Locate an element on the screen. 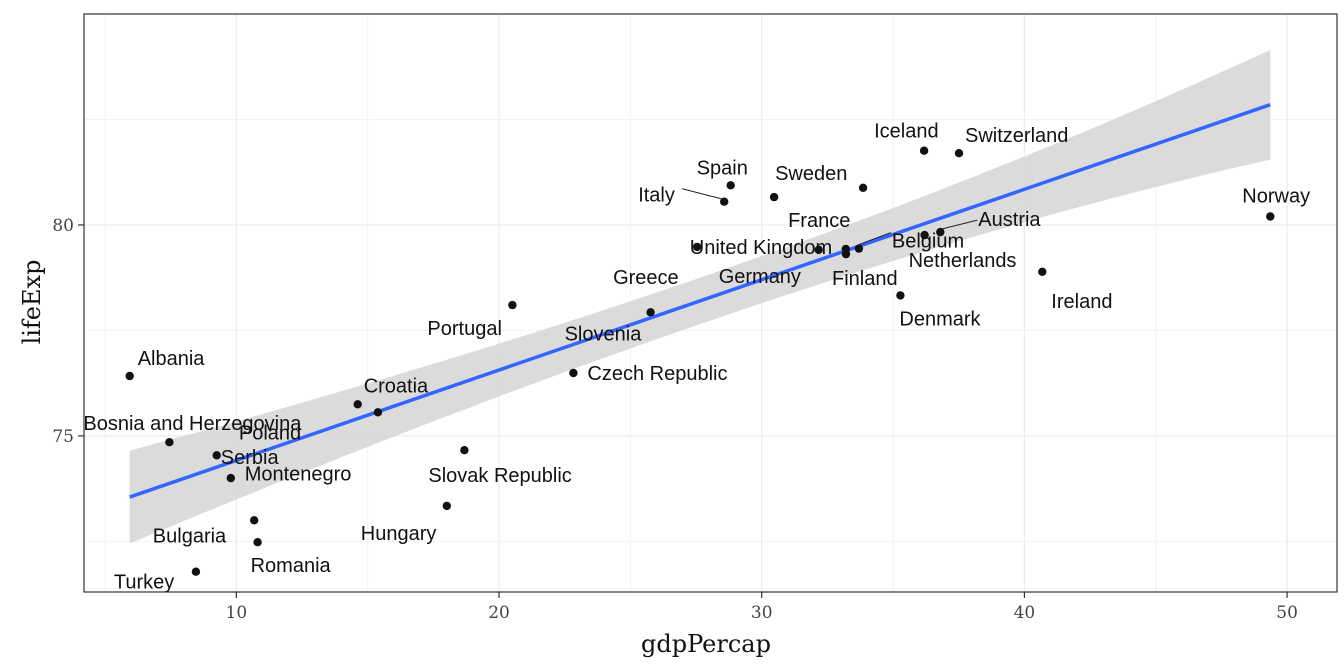  label-poland: Poland is located at coordinates (270, 433).